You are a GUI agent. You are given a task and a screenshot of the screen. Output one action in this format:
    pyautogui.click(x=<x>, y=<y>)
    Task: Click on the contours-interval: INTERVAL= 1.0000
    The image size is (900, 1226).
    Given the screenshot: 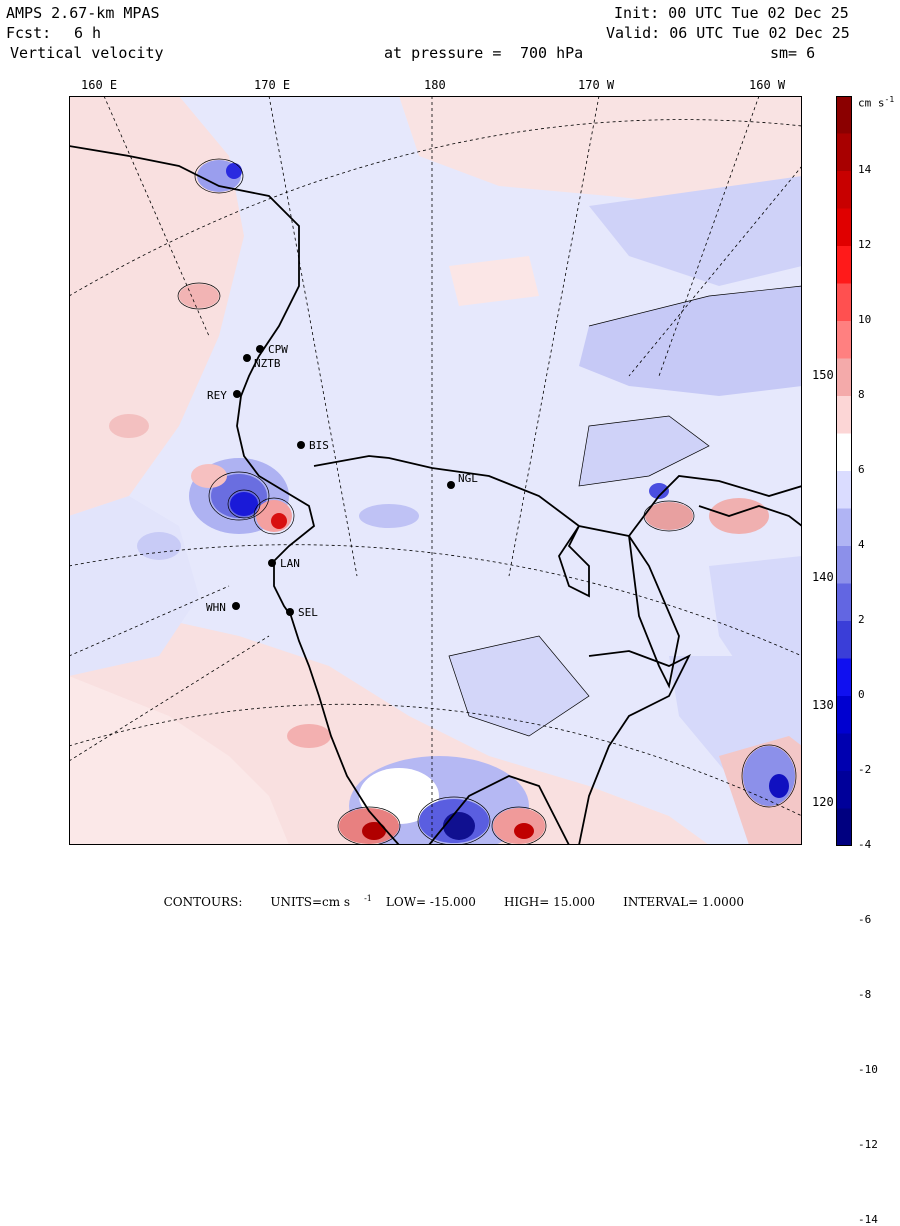 What is the action you would take?
    pyautogui.click(x=684, y=902)
    